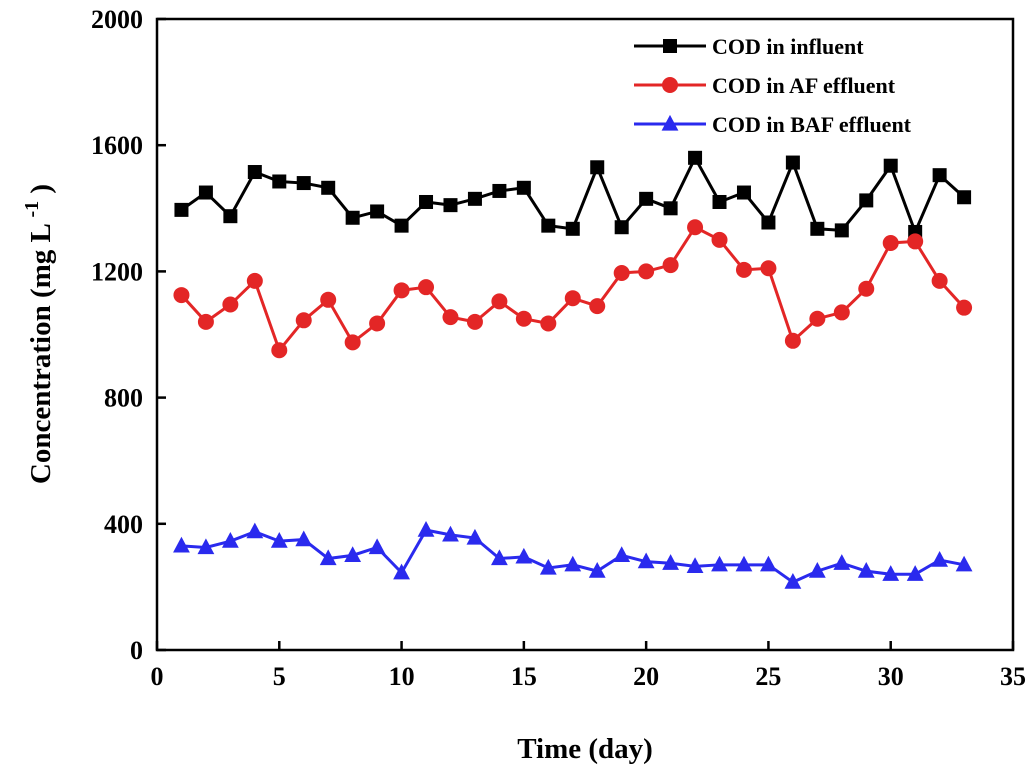  What do you see at coordinates (1013, 676) in the screenshot?
I see `x-tick-label: 35` at bounding box center [1013, 676].